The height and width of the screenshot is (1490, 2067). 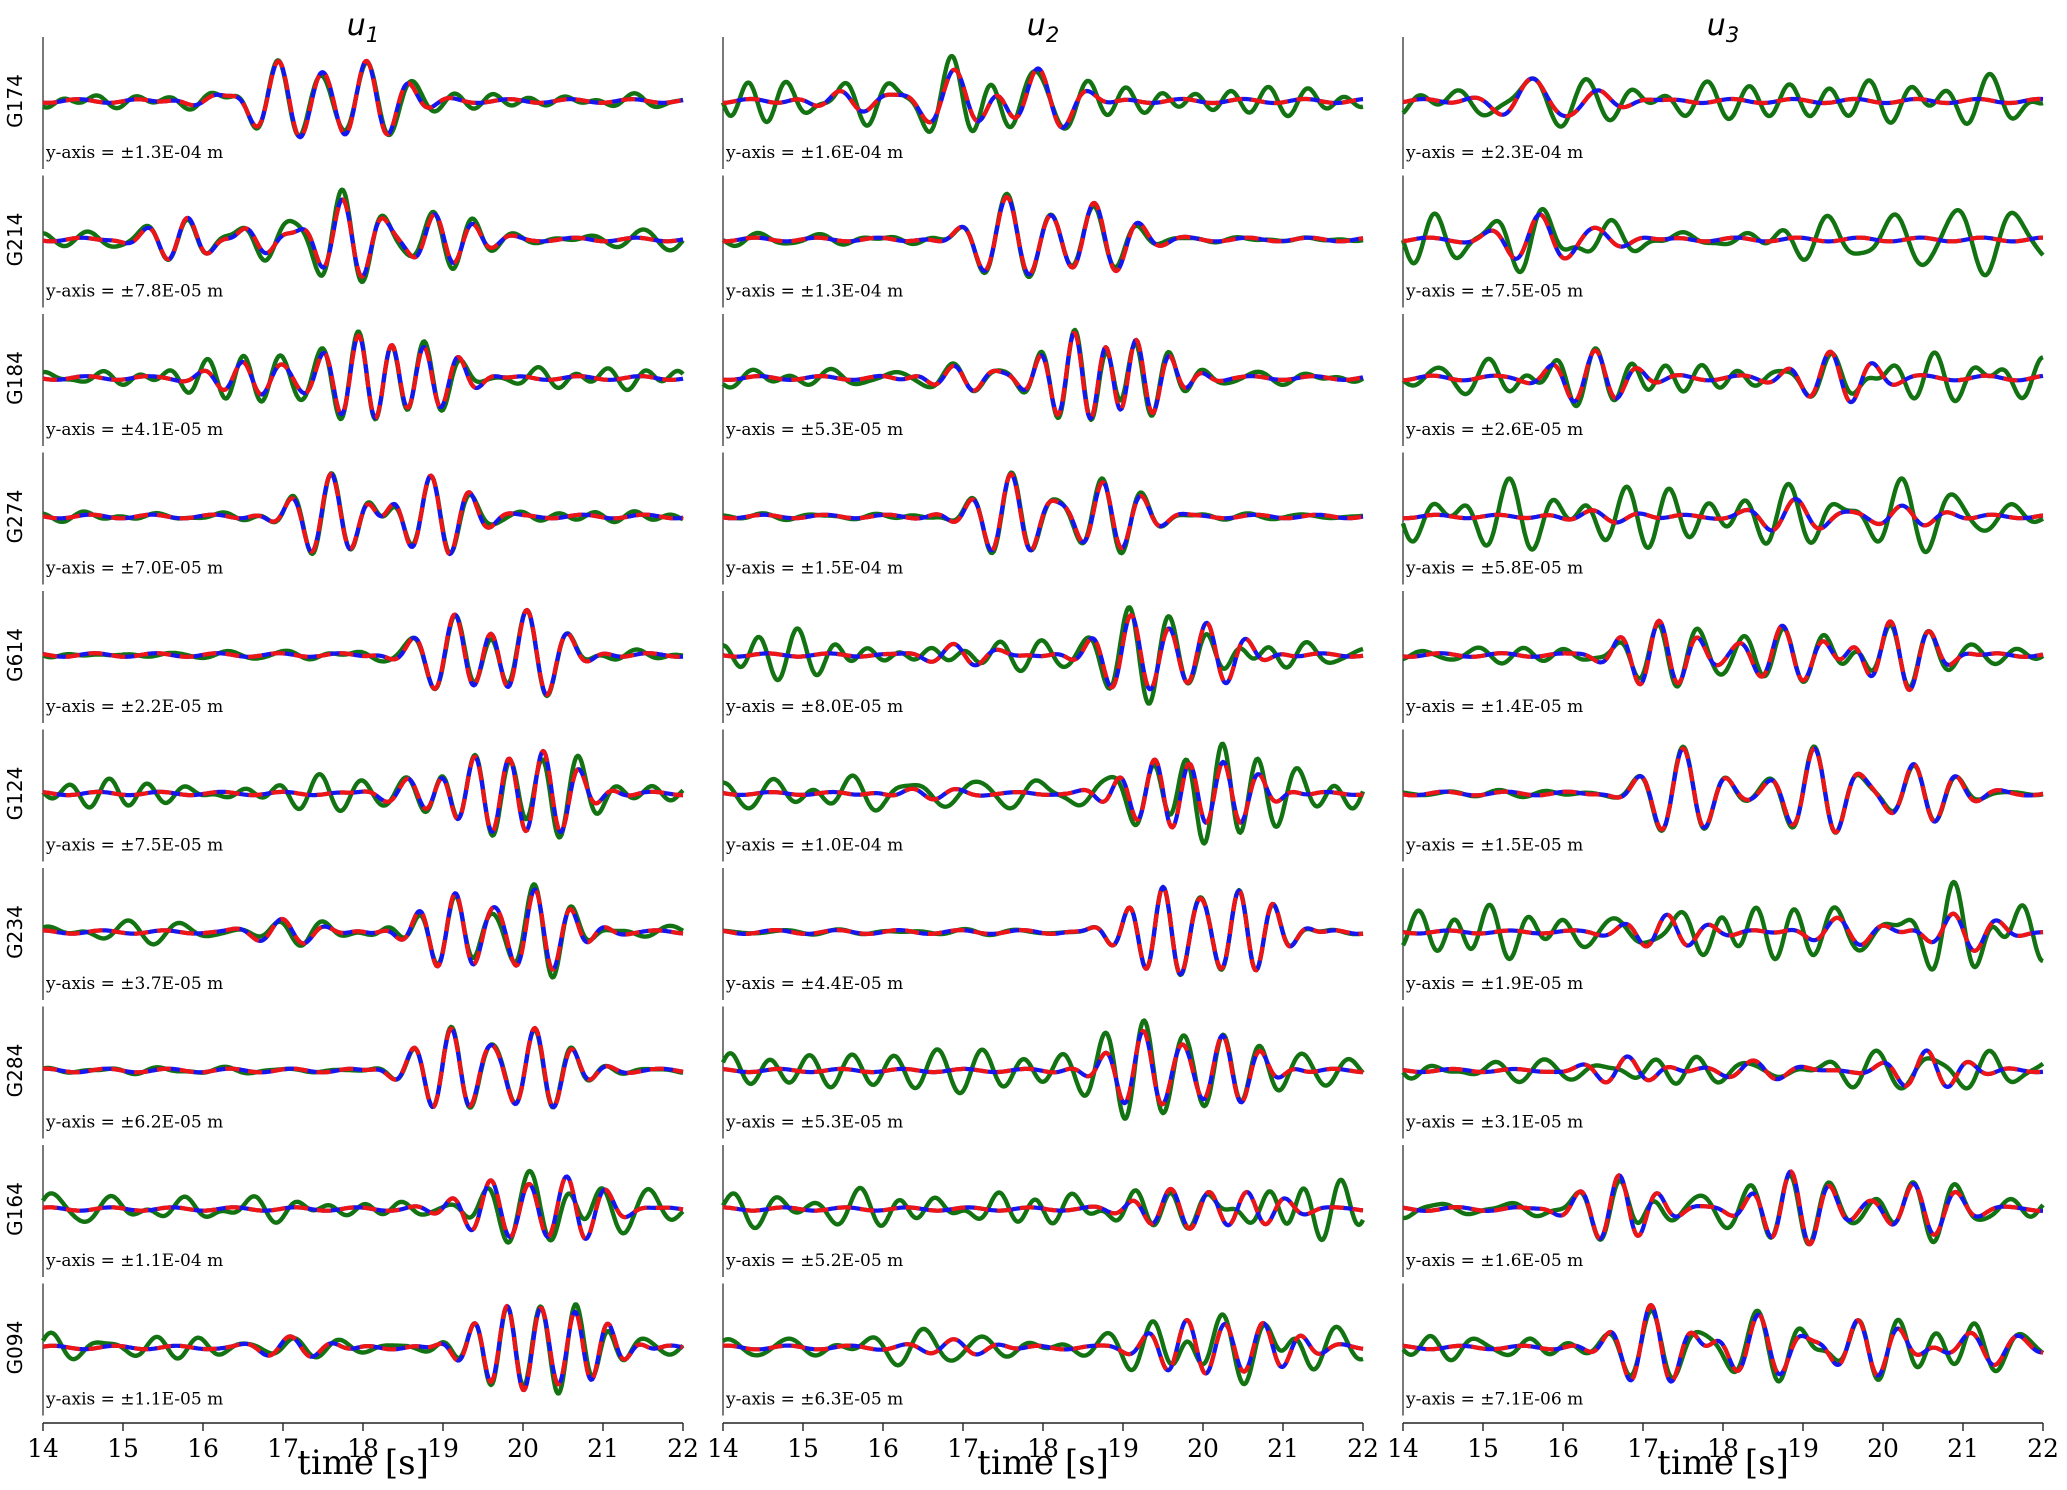 What do you see at coordinates (1494, 846) in the screenshot?
I see `scale-label: y-axis = ±1.5E-05 m` at bounding box center [1494, 846].